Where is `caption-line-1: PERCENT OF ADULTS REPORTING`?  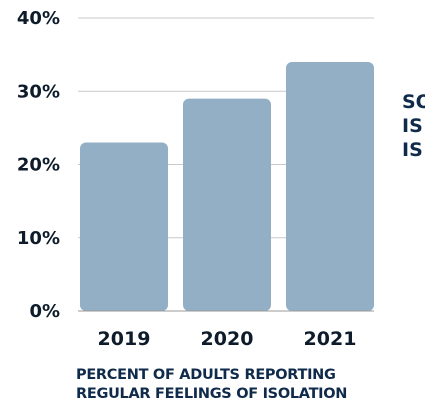
caption-line-1: PERCENT OF ADULTS REPORTING is located at coordinates (206, 375).